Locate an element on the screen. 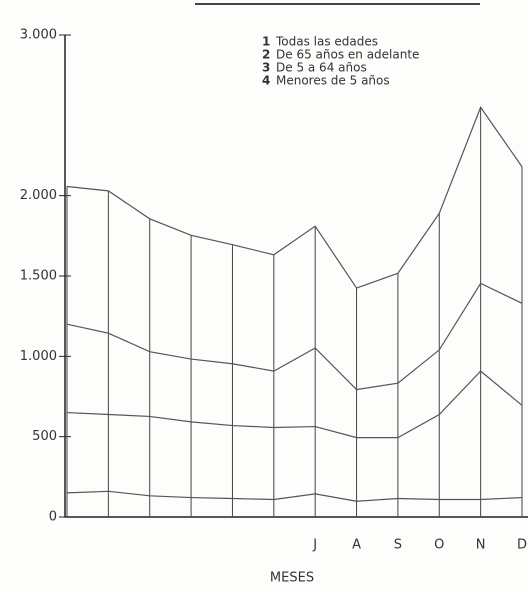 This screenshot has width=528, height=592. y-tick-label: 1.500 is located at coordinates (38, 276).